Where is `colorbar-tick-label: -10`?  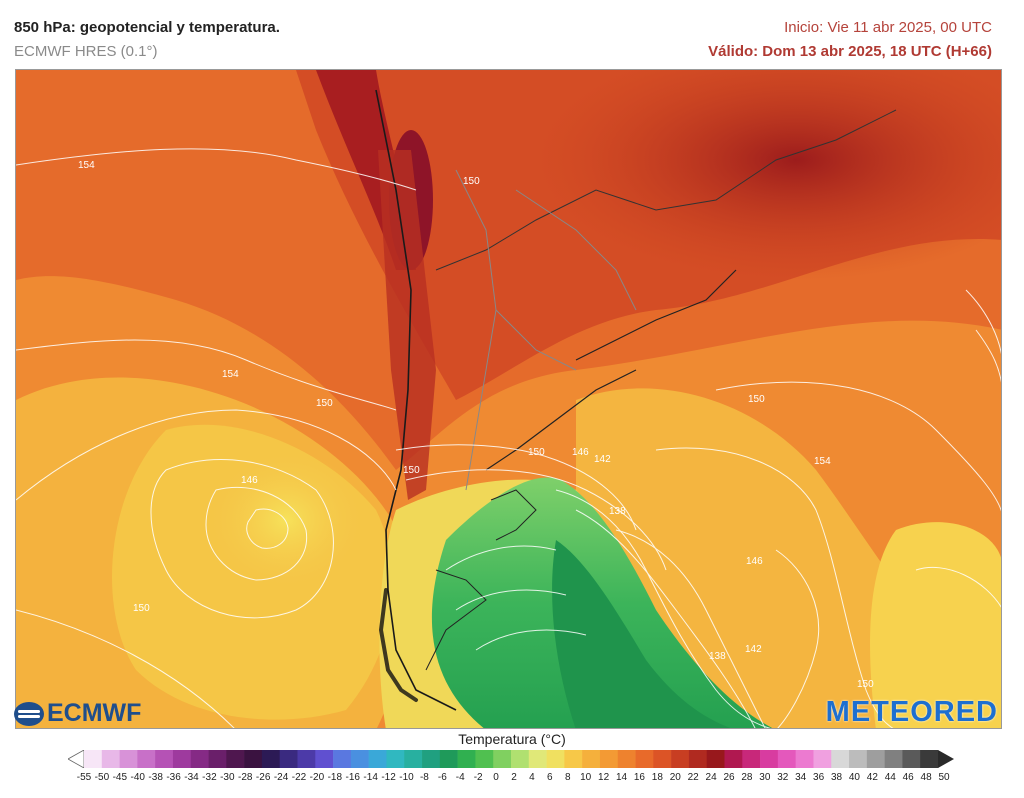 colorbar-tick-label: -10 is located at coordinates (406, 777).